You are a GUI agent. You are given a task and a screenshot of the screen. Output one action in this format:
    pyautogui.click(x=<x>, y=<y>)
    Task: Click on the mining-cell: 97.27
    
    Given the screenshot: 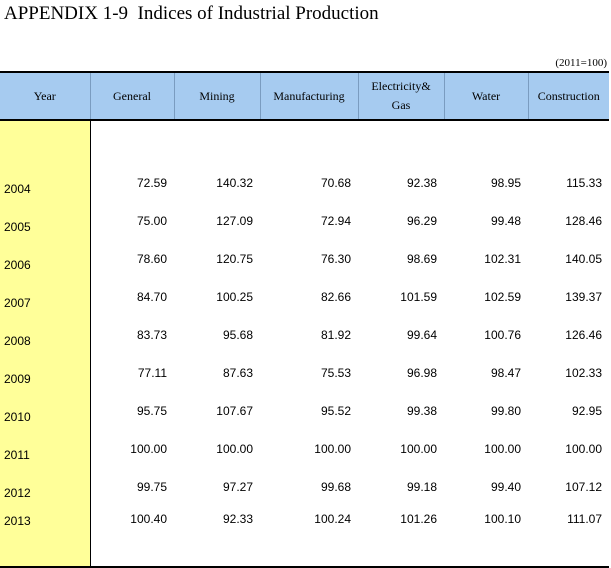 What is the action you would take?
    pyautogui.click(x=237, y=487)
    